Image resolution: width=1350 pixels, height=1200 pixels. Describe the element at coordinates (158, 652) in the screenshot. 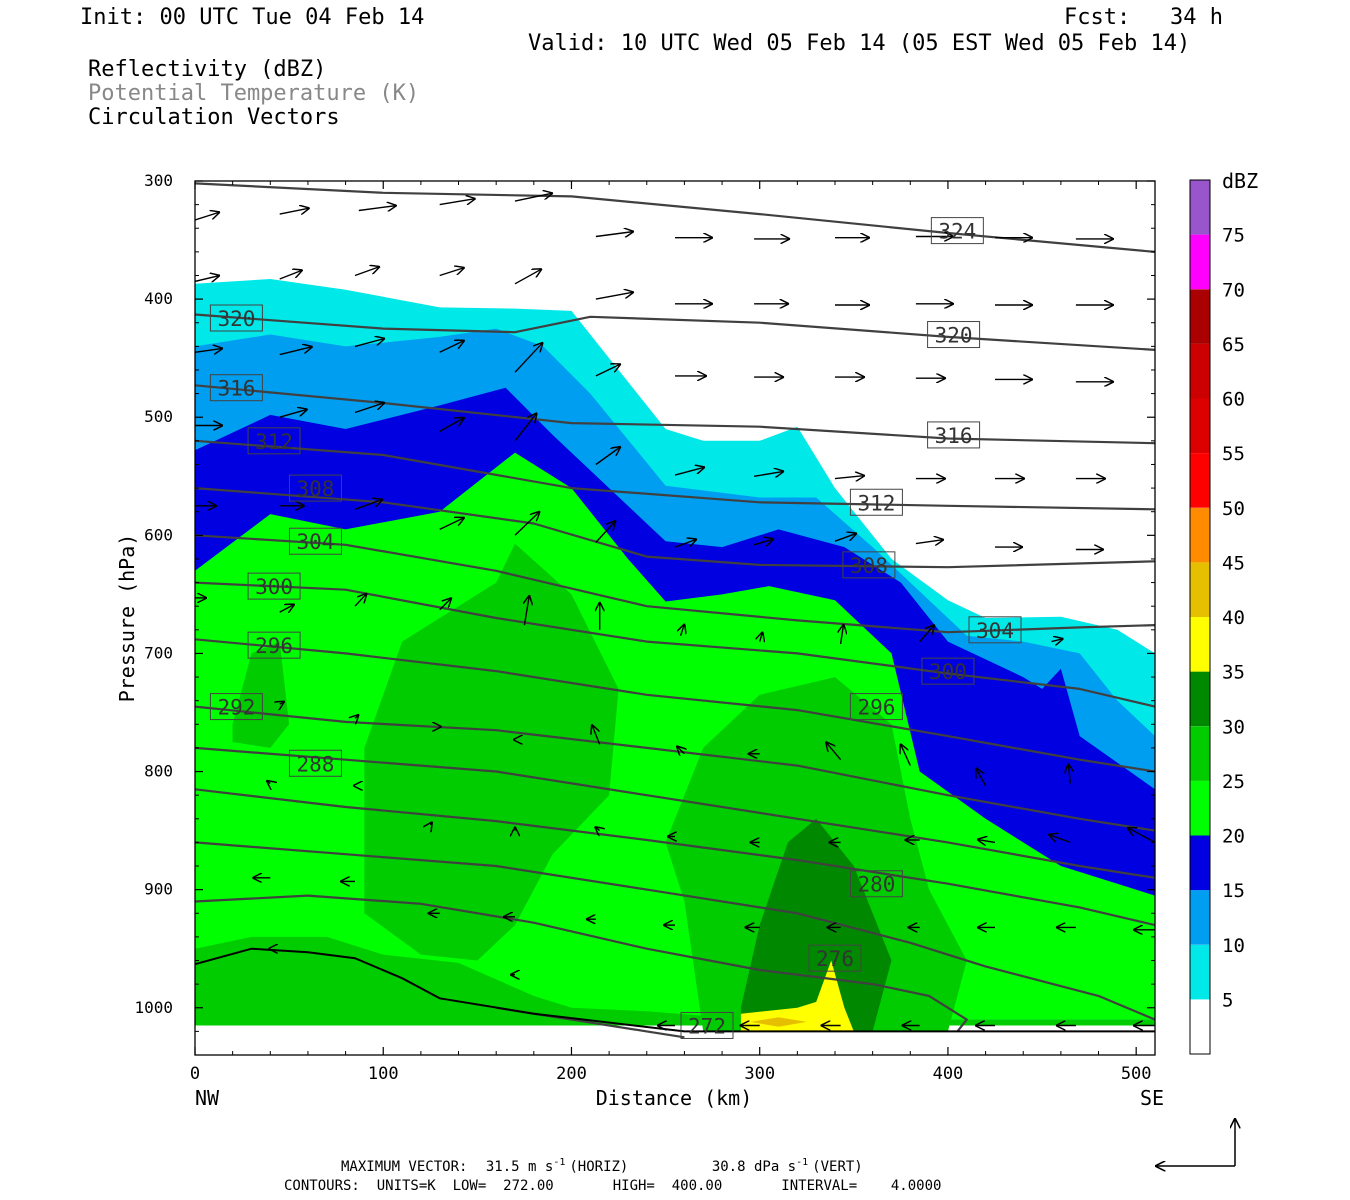

I see `y-tick-label: 700` at that location.